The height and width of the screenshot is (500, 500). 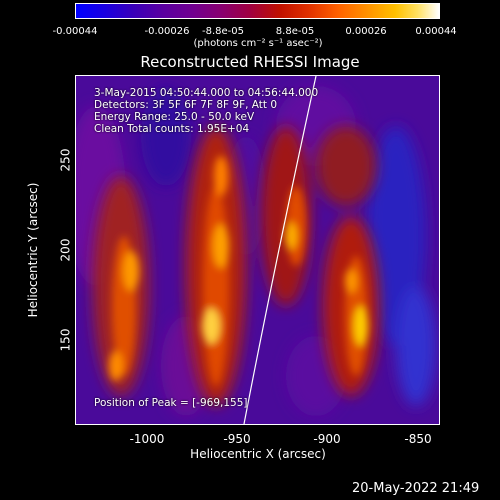 What do you see at coordinates (174, 117) in the screenshot?
I see `info-energy-range: Energy Range: 25.0 - 50.0 keV` at bounding box center [174, 117].